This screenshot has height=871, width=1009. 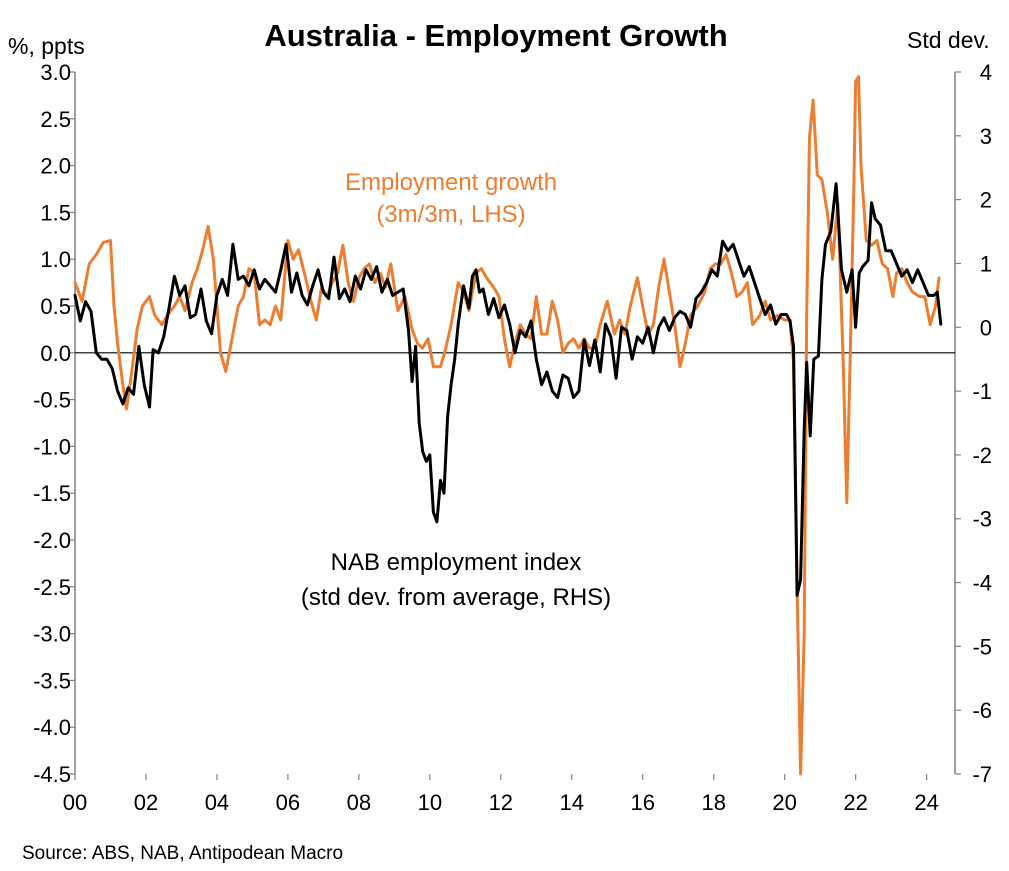 I want to click on employment-series-label-line1: Employment growth, so click(x=451, y=182).